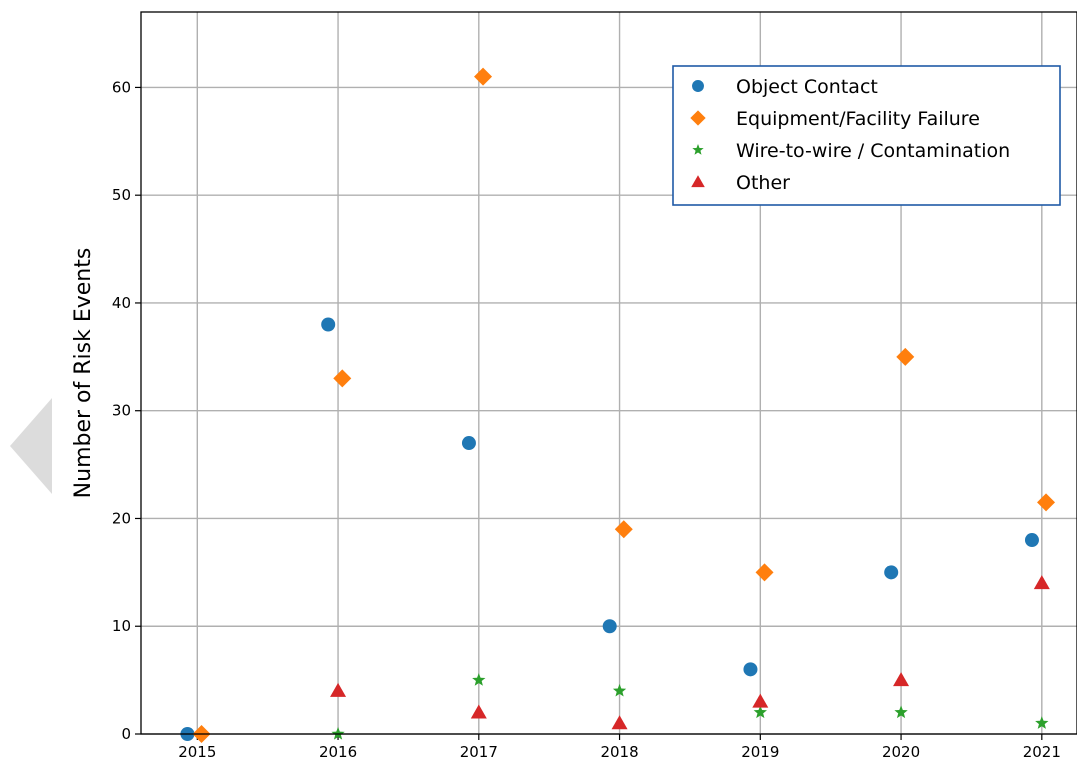 The image size is (1077, 761). Describe the element at coordinates (619, 752) in the screenshot. I see `x-tick-label: 2018` at that location.